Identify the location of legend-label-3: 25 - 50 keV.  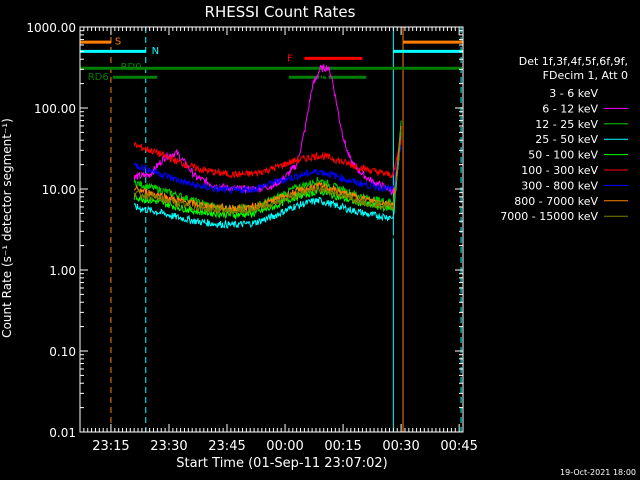
(566, 139).